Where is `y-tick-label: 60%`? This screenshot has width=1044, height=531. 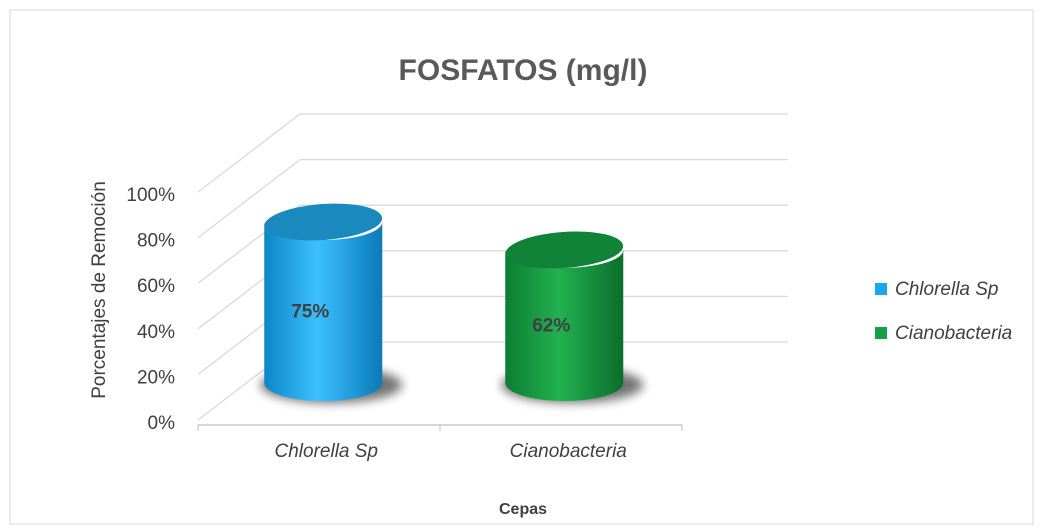
y-tick-label: 60% is located at coordinates (156, 286).